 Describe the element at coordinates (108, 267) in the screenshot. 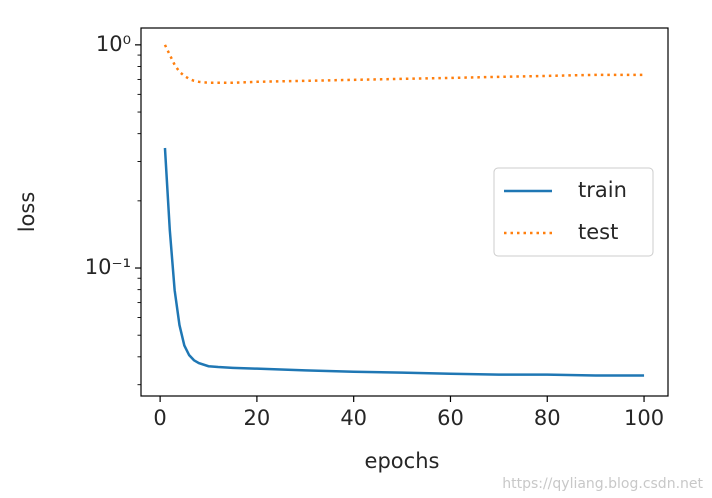

I see `y-tick-label: 10⁻¹` at that location.